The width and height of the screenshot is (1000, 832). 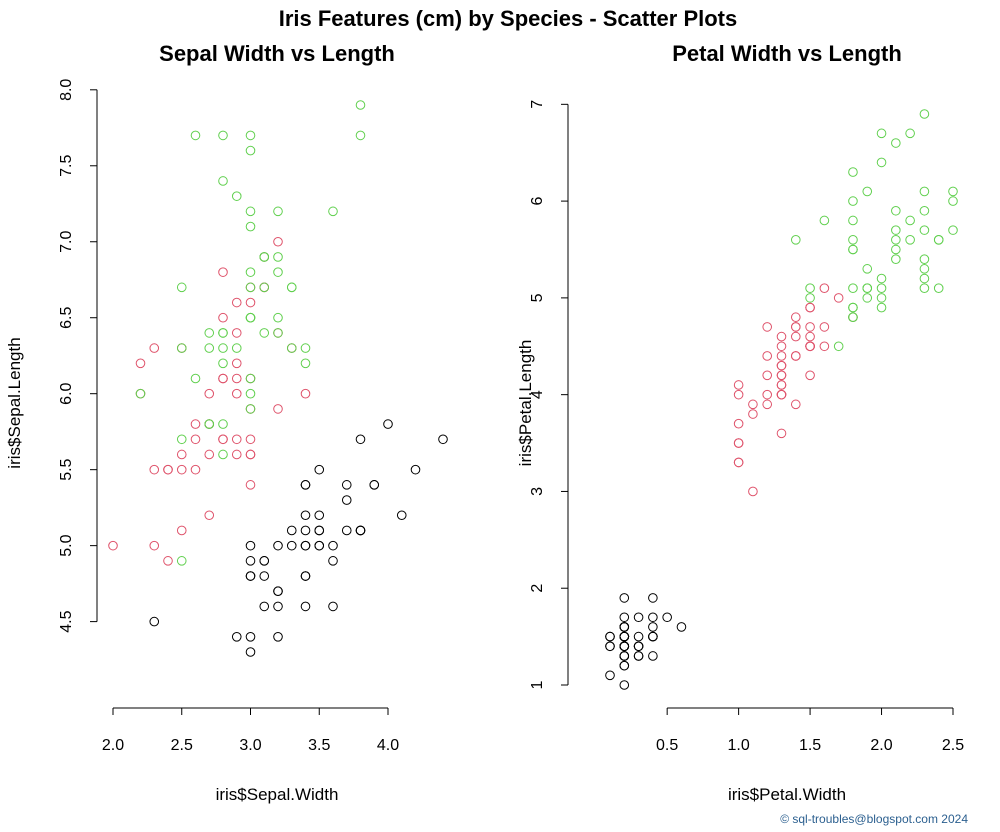 I want to click on x-tick-label: 0.5, so click(x=667, y=745).